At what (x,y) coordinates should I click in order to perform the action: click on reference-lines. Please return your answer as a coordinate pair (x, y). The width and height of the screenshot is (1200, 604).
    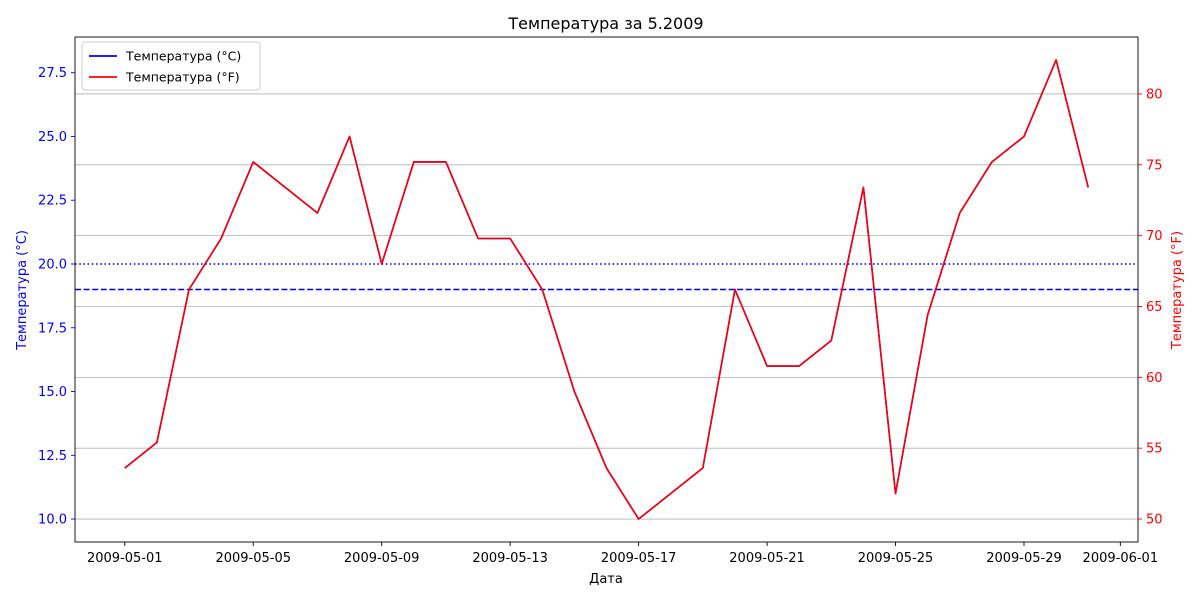
    Looking at the image, I should click on (606, 277).